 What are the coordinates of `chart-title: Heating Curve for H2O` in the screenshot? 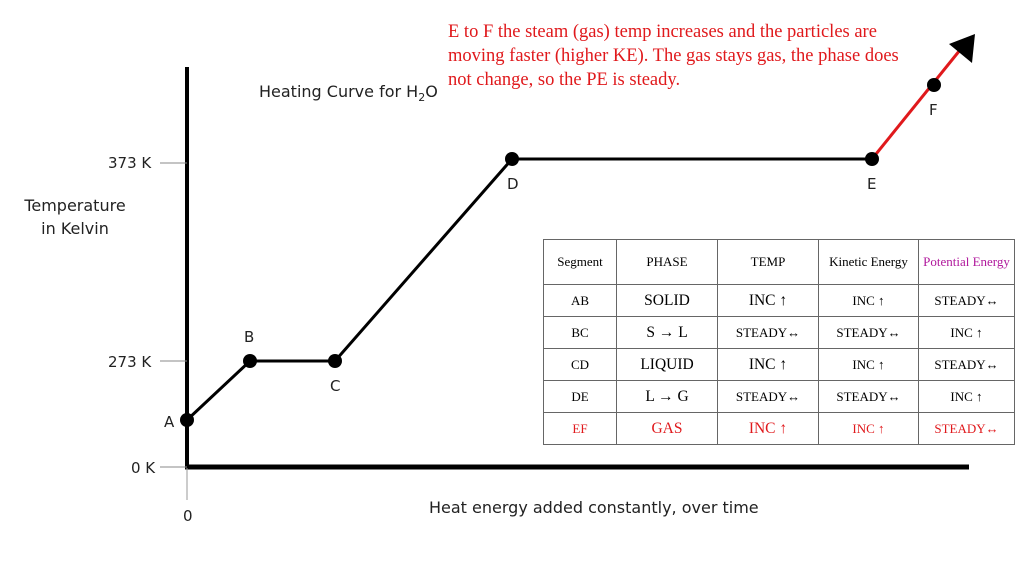 It's located at (348, 93).